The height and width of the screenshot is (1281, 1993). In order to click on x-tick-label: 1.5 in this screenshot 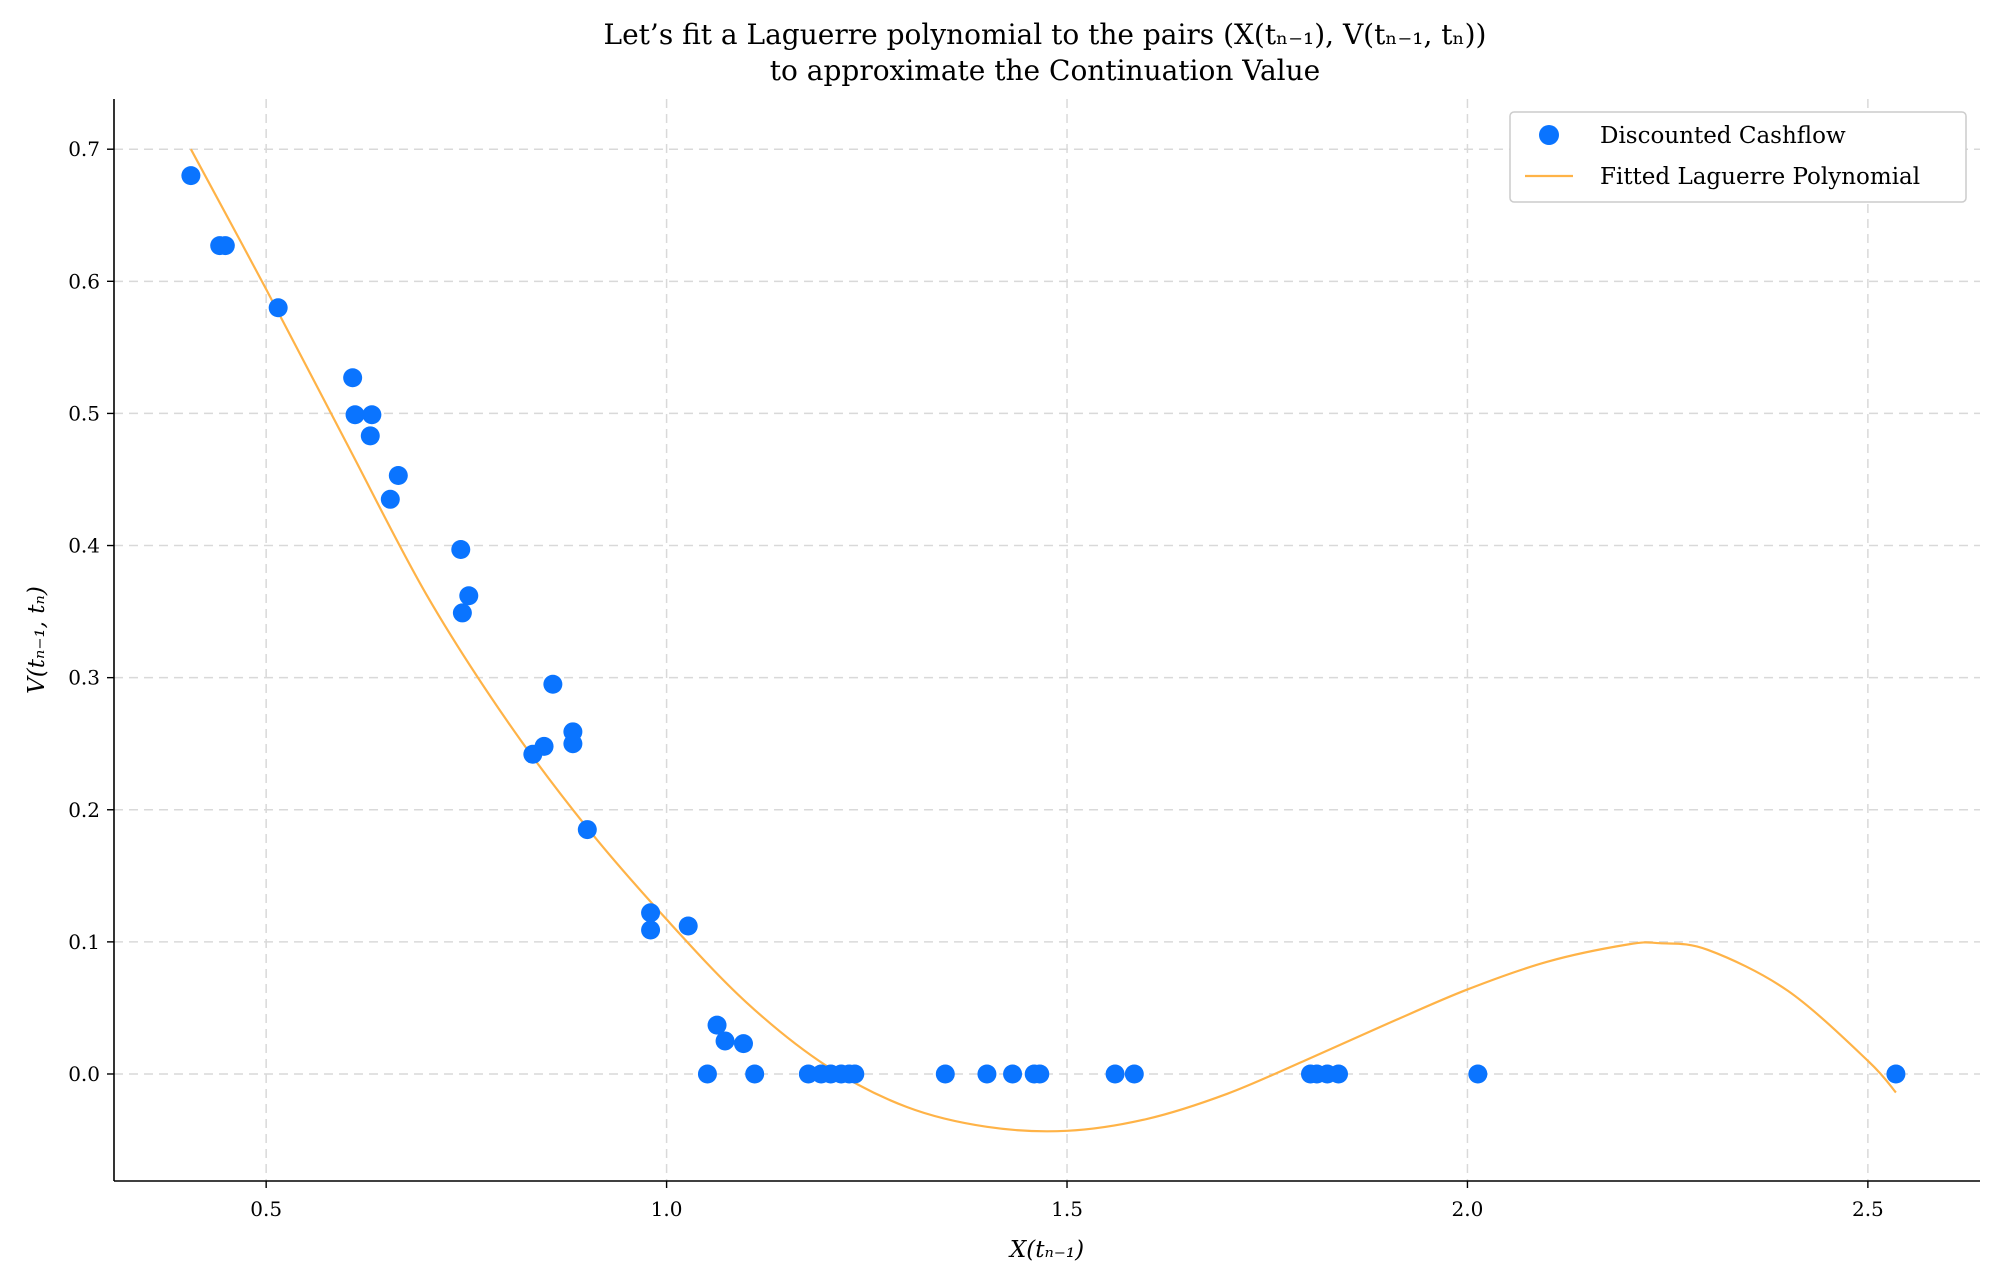, I will do `click(1067, 1209)`.